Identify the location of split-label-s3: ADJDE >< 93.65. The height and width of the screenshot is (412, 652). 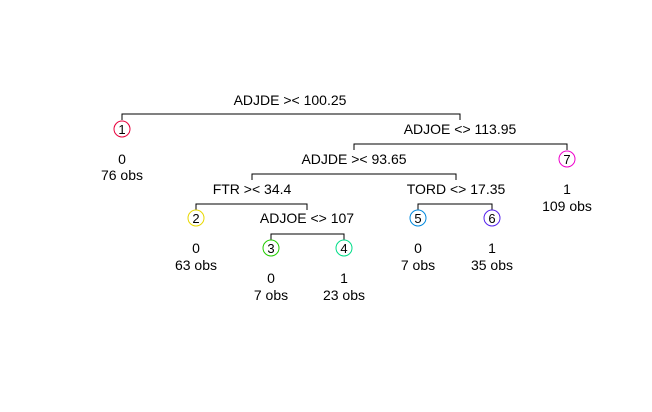
(353, 159).